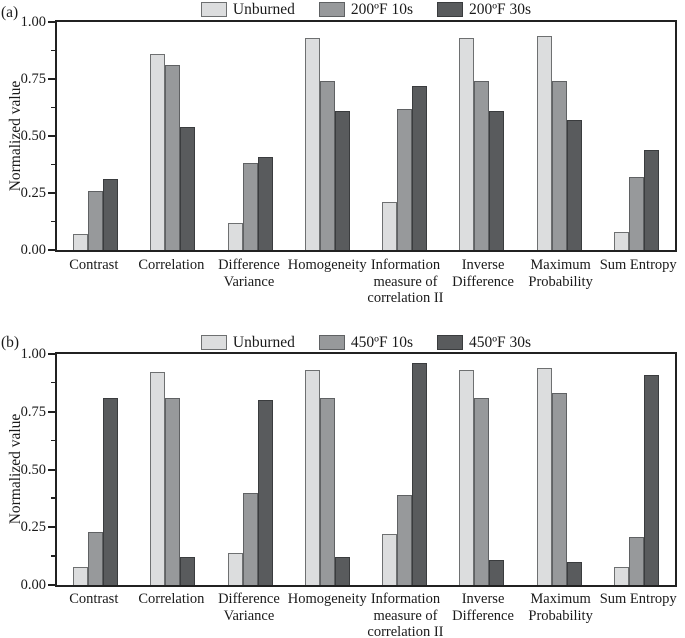 The width and height of the screenshot is (685, 638). Describe the element at coordinates (33, 411) in the screenshot. I see `y-tick-label: 0.75` at that location.